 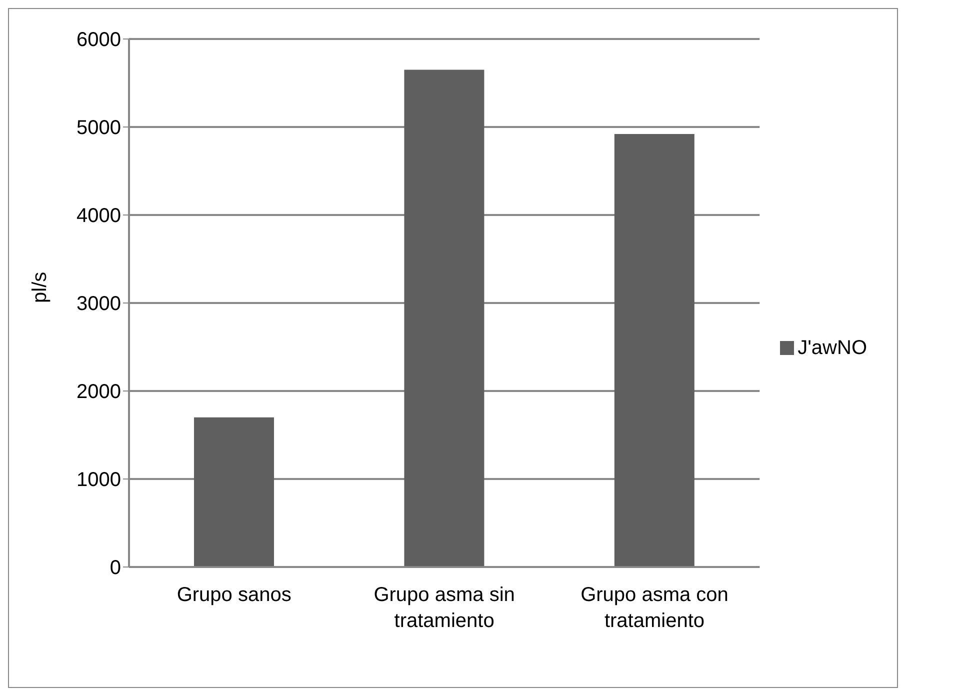 I want to click on y-tick-label: 3000, so click(x=98, y=304).